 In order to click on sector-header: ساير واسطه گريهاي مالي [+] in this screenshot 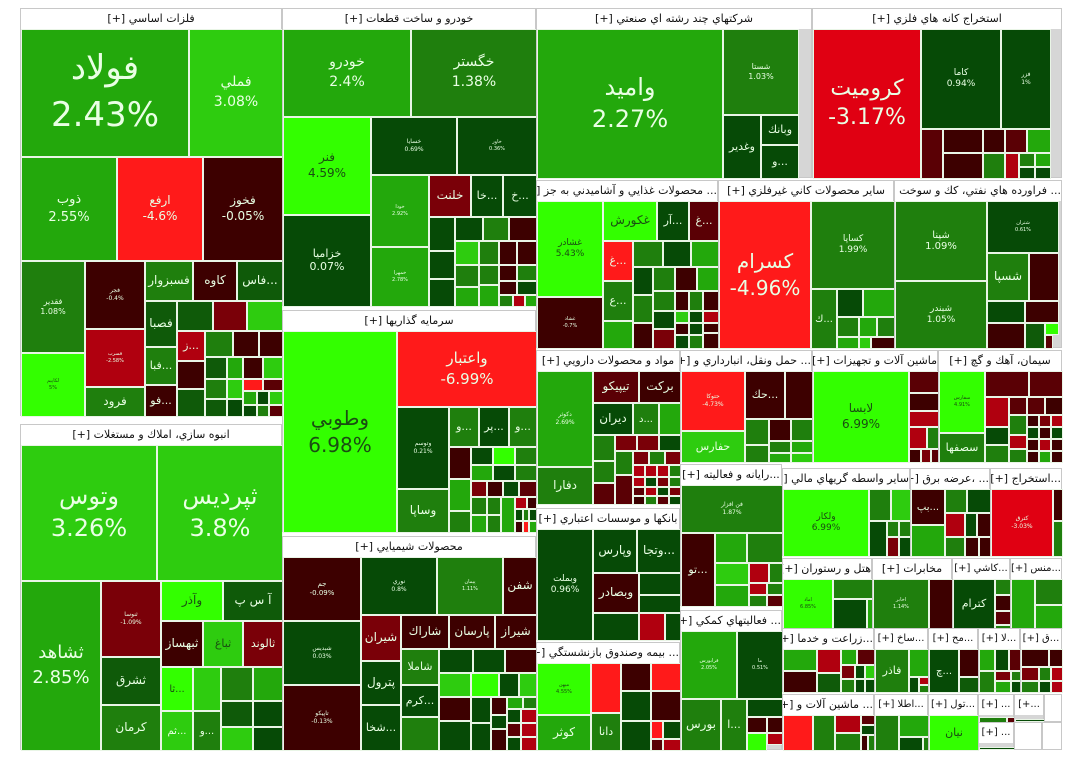, I will do `click(846, 479)`.